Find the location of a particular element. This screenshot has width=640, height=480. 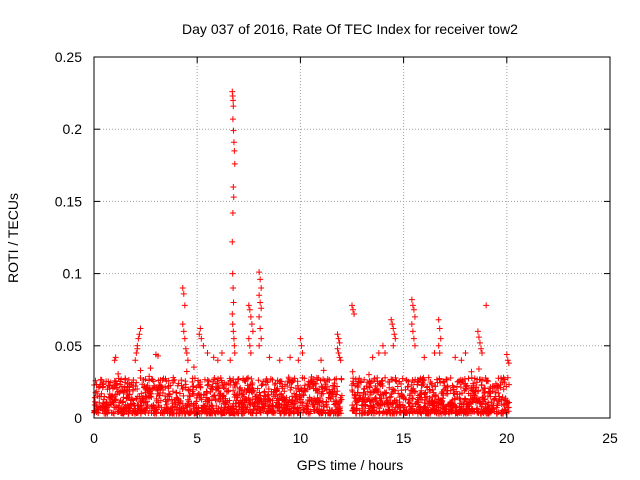

x-tick-label: 10 is located at coordinates (301, 438).